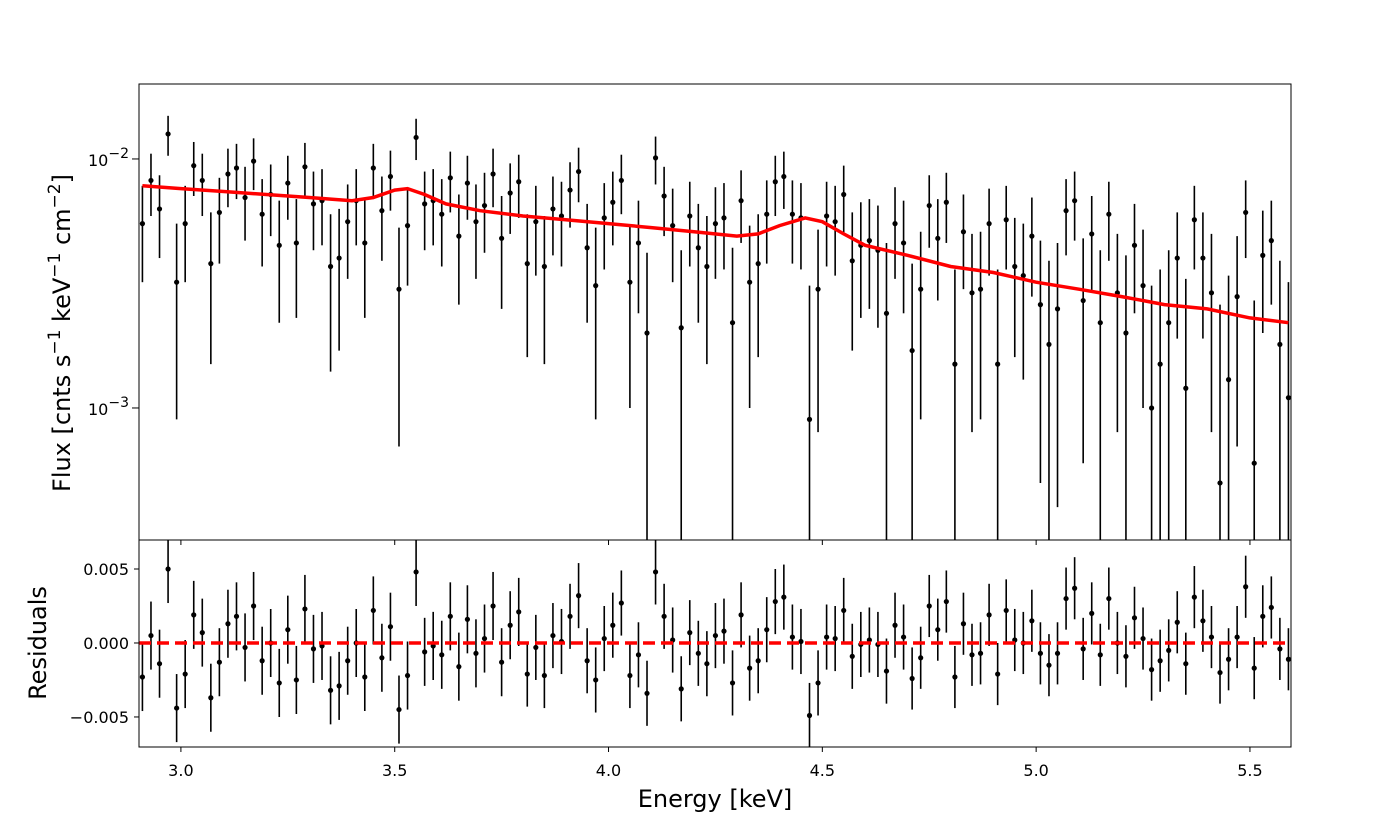 This screenshot has width=1385, height=831. I want to click on y-tick-label: 10⁻³, so click(108, 407).